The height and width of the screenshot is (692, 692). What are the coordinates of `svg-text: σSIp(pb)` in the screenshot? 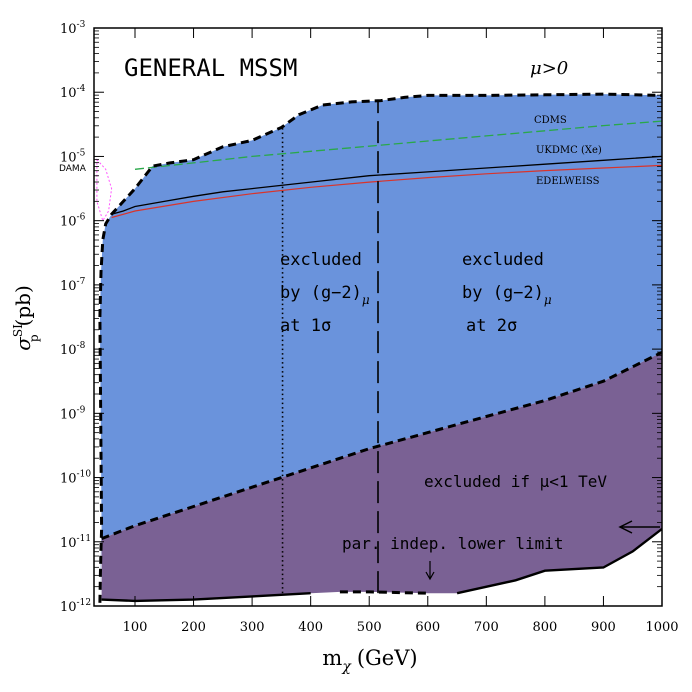 It's located at (26, 318).